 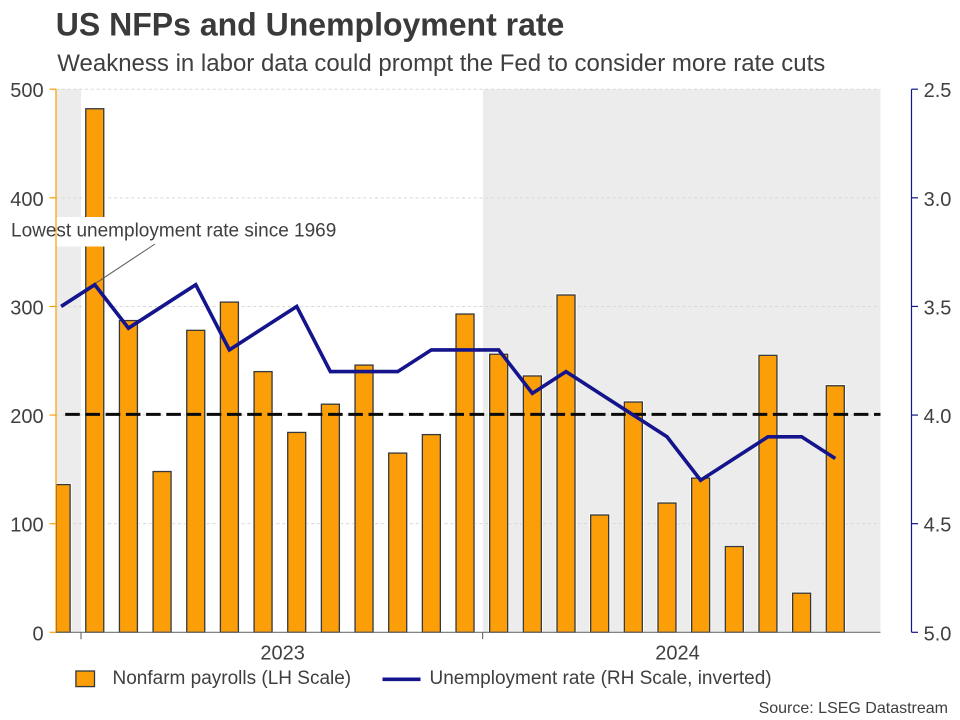 What do you see at coordinates (938, 91) in the screenshot?
I see `svg-text: 2.5` at bounding box center [938, 91].